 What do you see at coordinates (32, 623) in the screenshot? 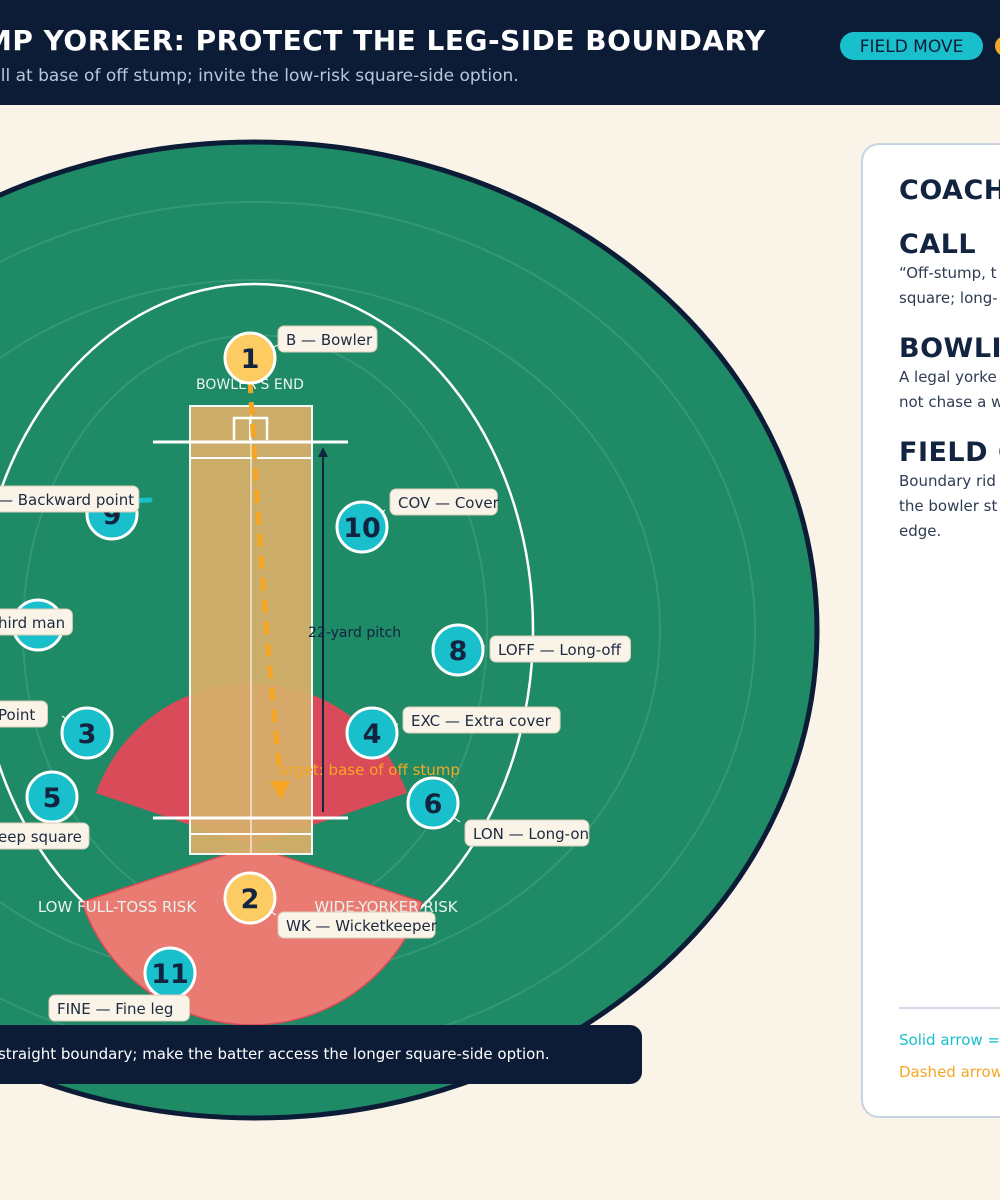
I see `fielder-label: hird man` at bounding box center [32, 623].